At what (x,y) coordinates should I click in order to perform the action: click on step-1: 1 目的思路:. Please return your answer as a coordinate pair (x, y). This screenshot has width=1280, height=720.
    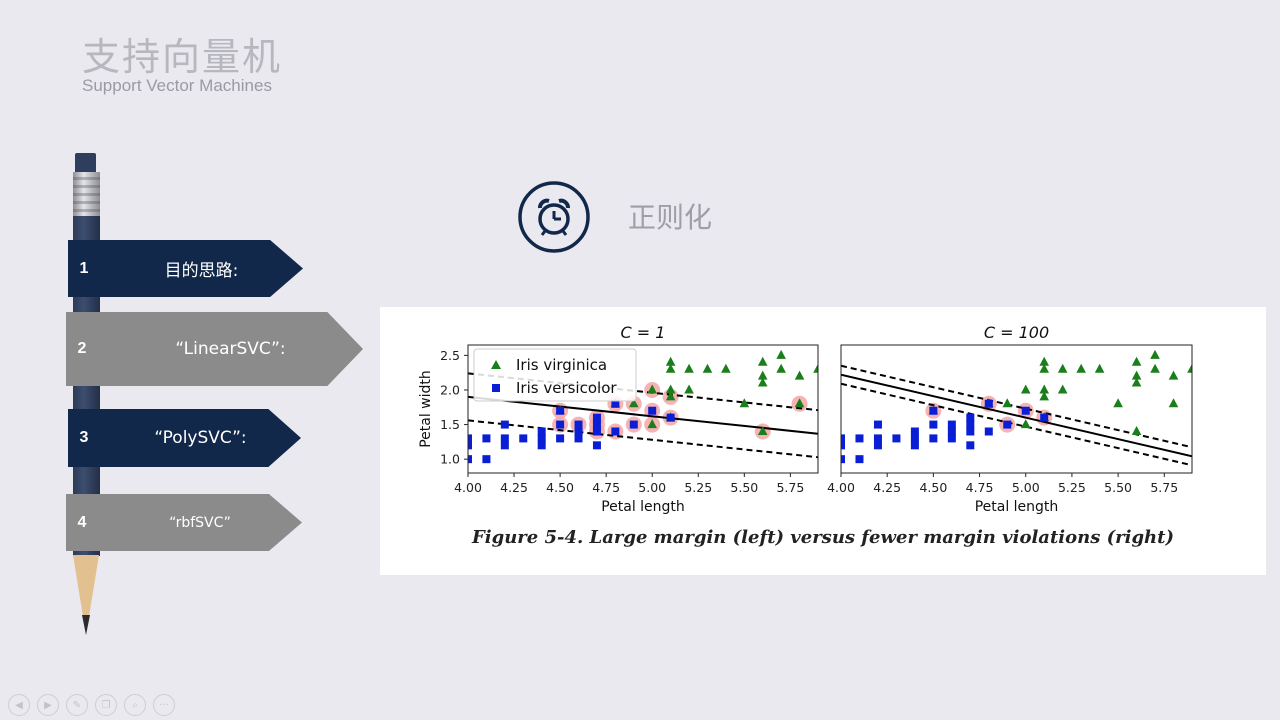
    Looking at the image, I should click on (185, 268).